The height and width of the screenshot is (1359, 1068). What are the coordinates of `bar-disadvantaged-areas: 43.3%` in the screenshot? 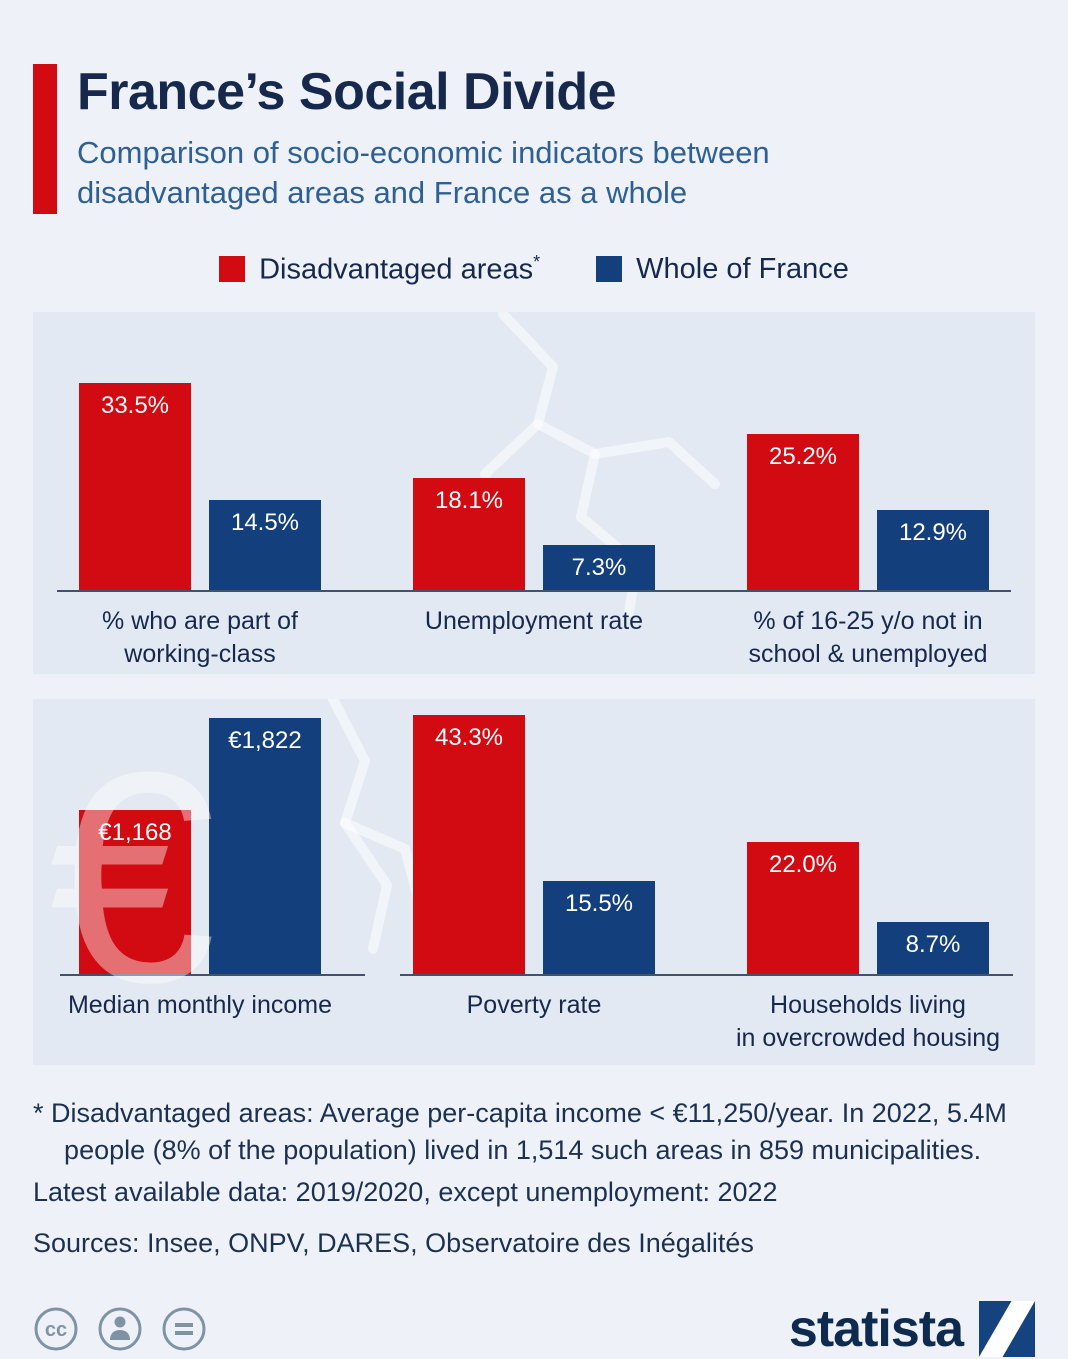 It's located at (469, 845).